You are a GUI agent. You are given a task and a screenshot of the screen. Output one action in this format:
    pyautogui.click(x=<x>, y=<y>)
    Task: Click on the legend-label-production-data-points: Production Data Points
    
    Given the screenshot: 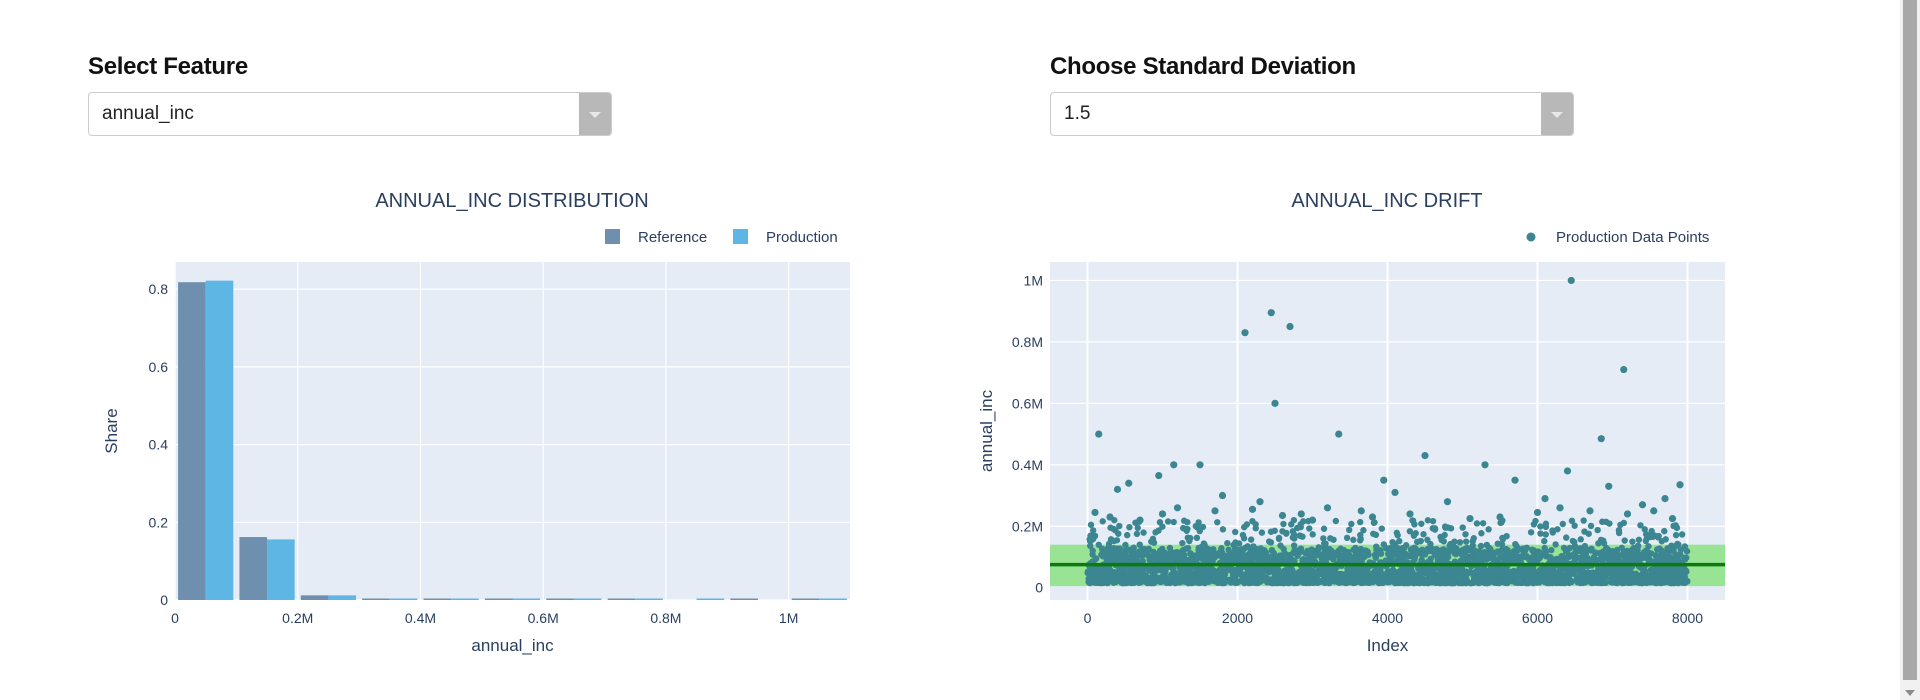 What is the action you would take?
    pyautogui.click(x=1632, y=237)
    